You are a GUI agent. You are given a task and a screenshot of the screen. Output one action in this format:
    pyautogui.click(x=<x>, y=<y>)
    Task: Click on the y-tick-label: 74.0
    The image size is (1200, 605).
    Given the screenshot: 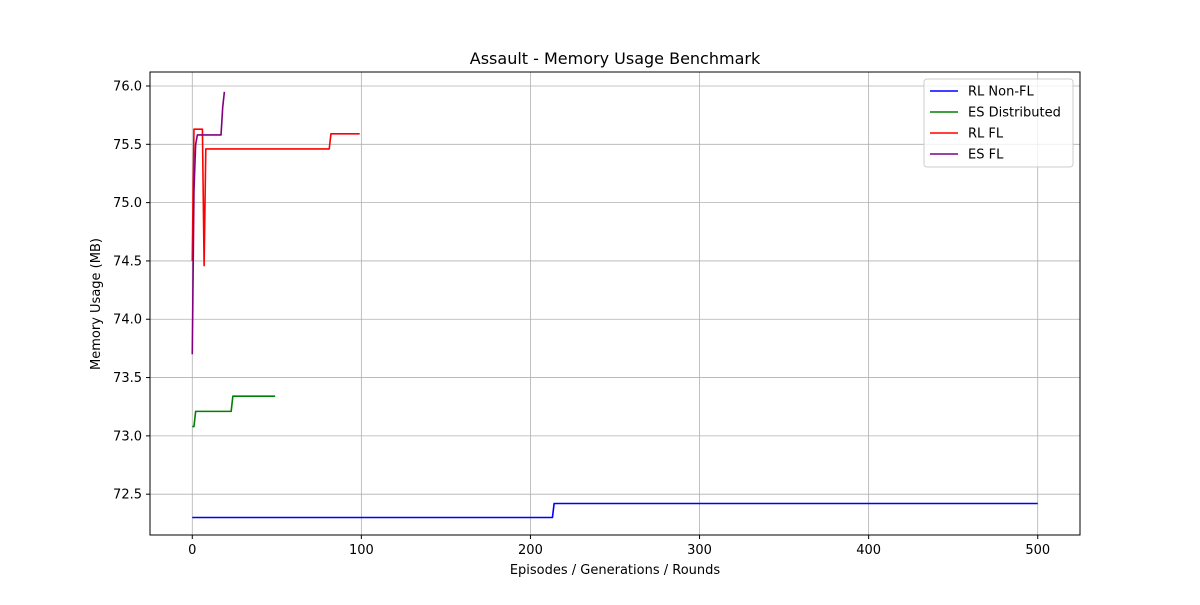 What is the action you would take?
    pyautogui.click(x=127, y=320)
    